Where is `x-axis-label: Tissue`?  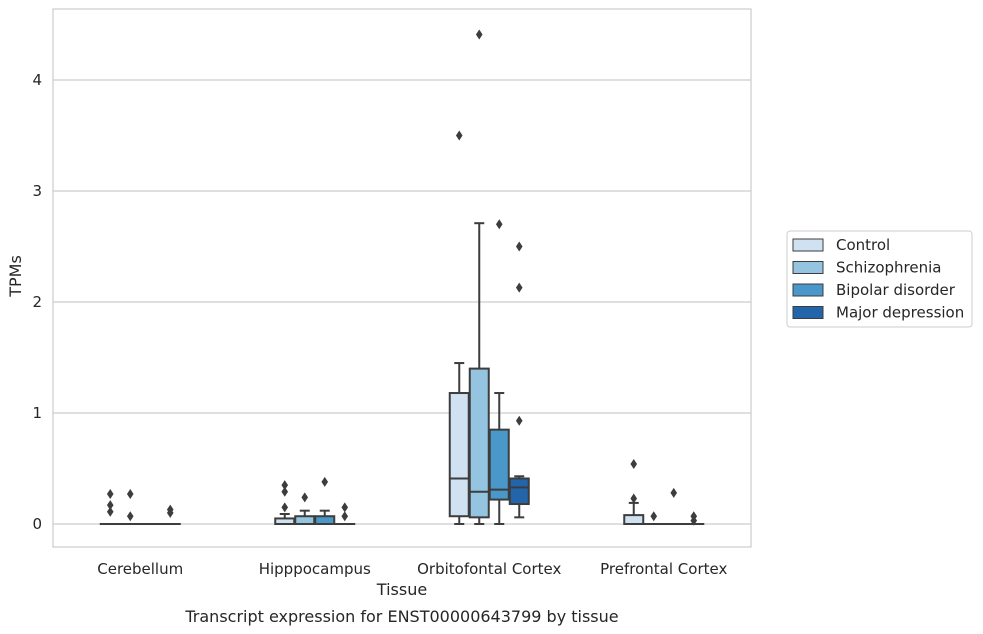 x-axis-label: Tissue is located at coordinates (401, 589).